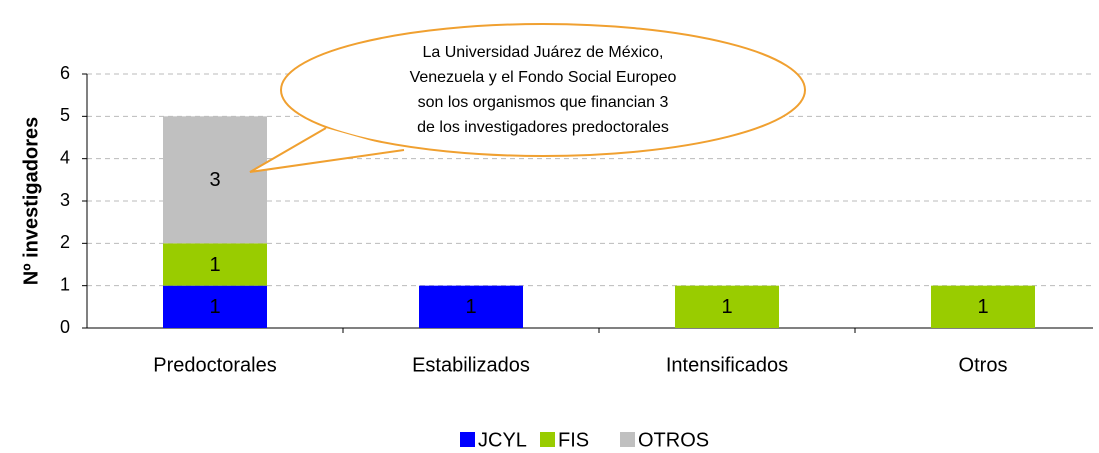 The height and width of the screenshot is (453, 1099). Describe the element at coordinates (983, 365) in the screenshot. I see `x-tick-label: Otros` at that location.